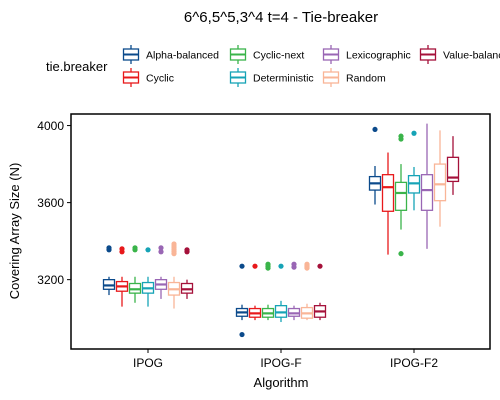 The image size is (500, 400). Describe the element at coordinates (50, 126) in the screenshot. I see `y-tick-label: 4000` at that location.